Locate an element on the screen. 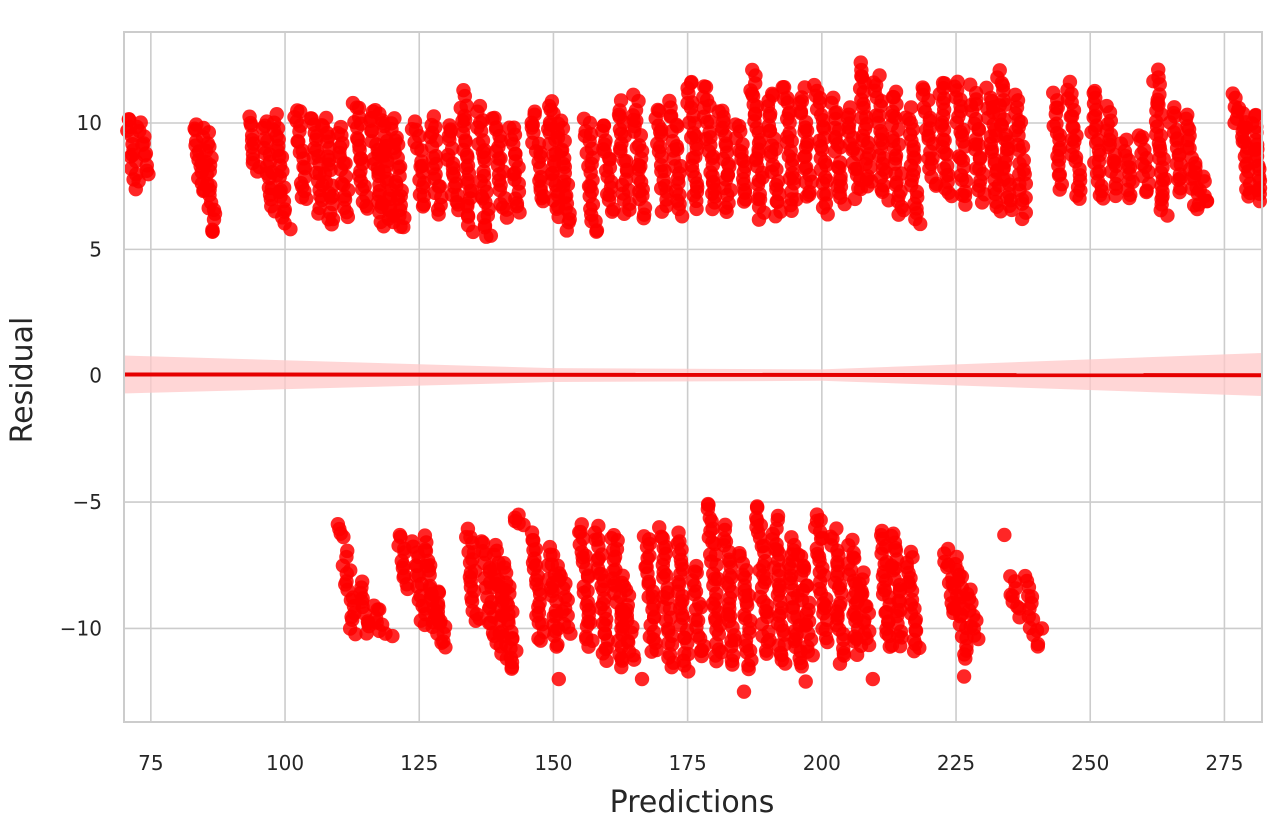 This screenshot has height=822, width=1280. x-tick-label: 125 is located at coordinates (419, 763).